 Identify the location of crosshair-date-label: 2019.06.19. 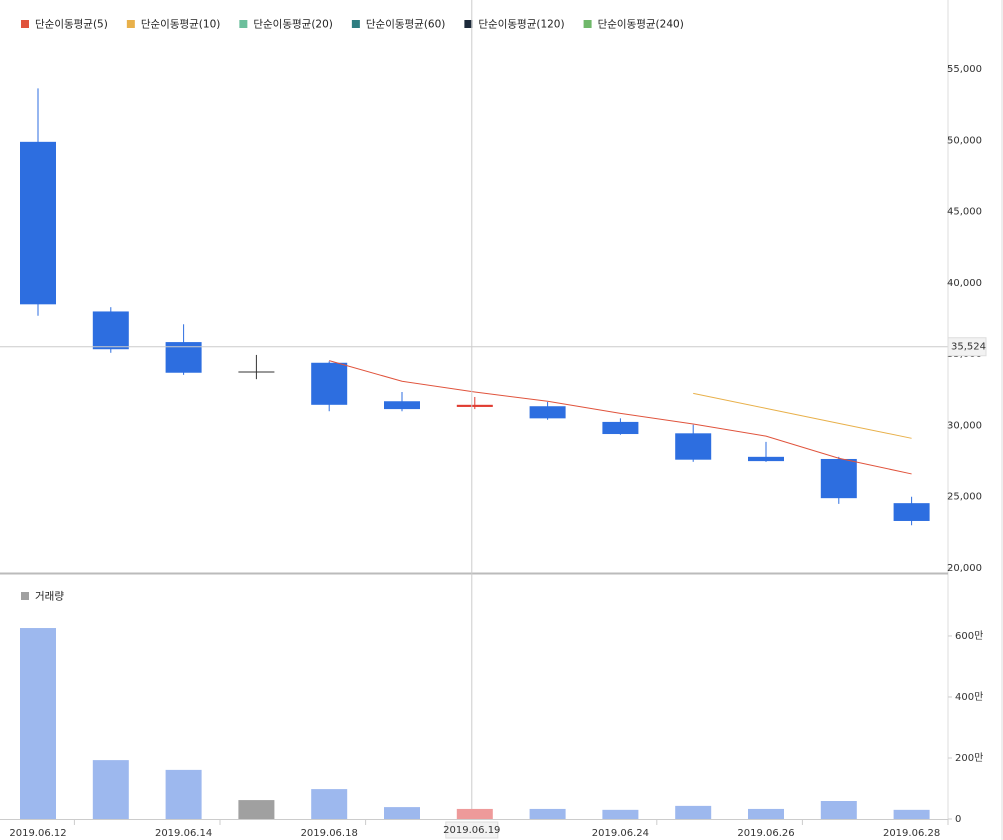
(471, 830).